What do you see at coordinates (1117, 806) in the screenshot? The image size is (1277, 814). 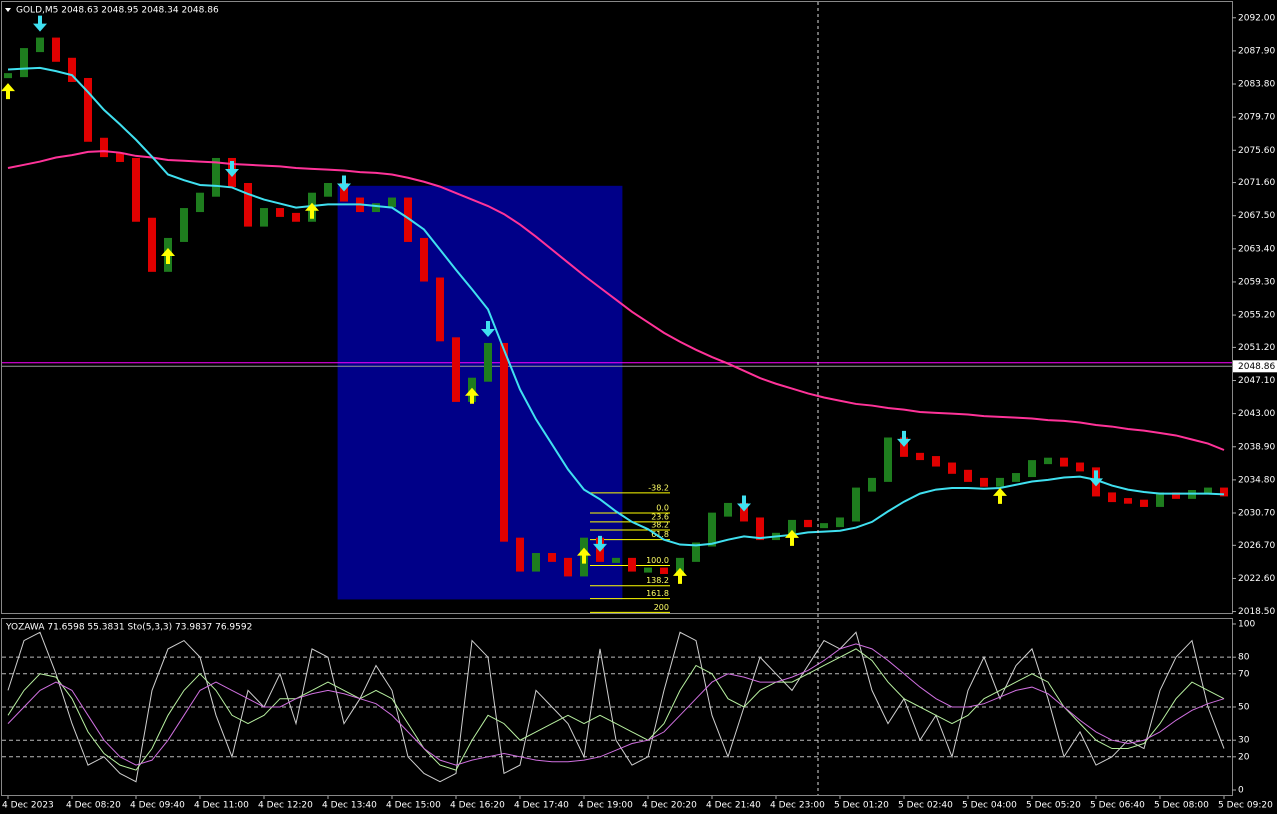 I see `x-tick-label: 5 Dec 06:40` at bounding box center [1117, 806].